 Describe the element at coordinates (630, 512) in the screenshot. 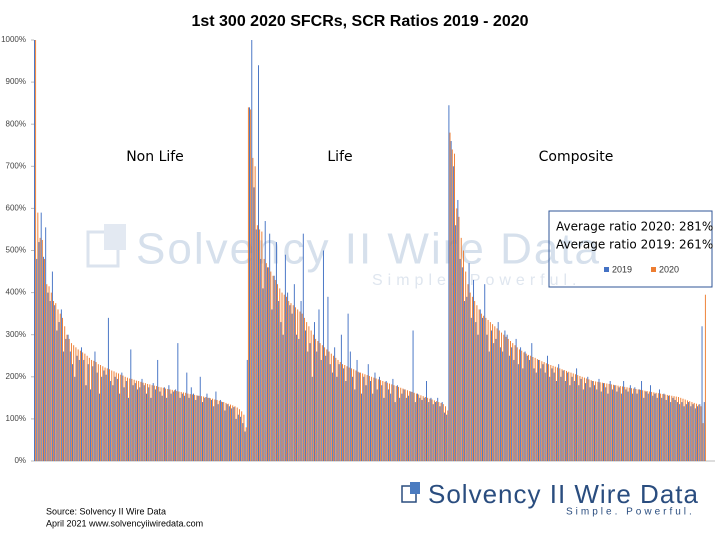

I see `logo-tagline: Simple. Powerful.` at that location.